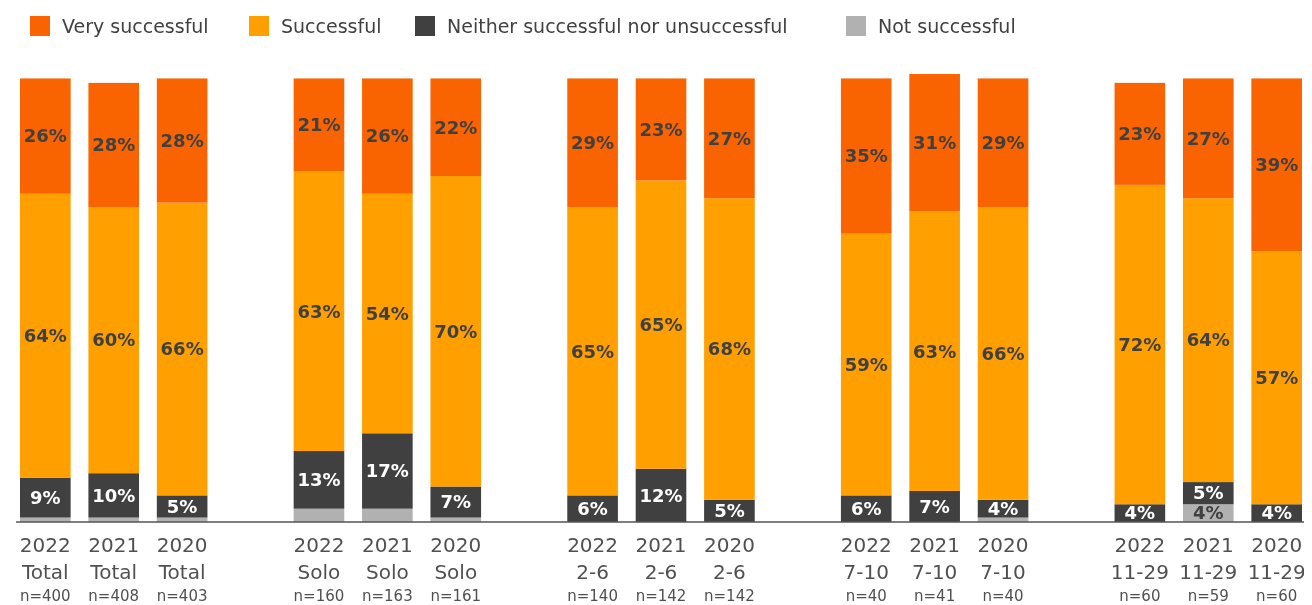  I want to click on x-tick-label: 2022 Solo n=160, so click(319, 569).